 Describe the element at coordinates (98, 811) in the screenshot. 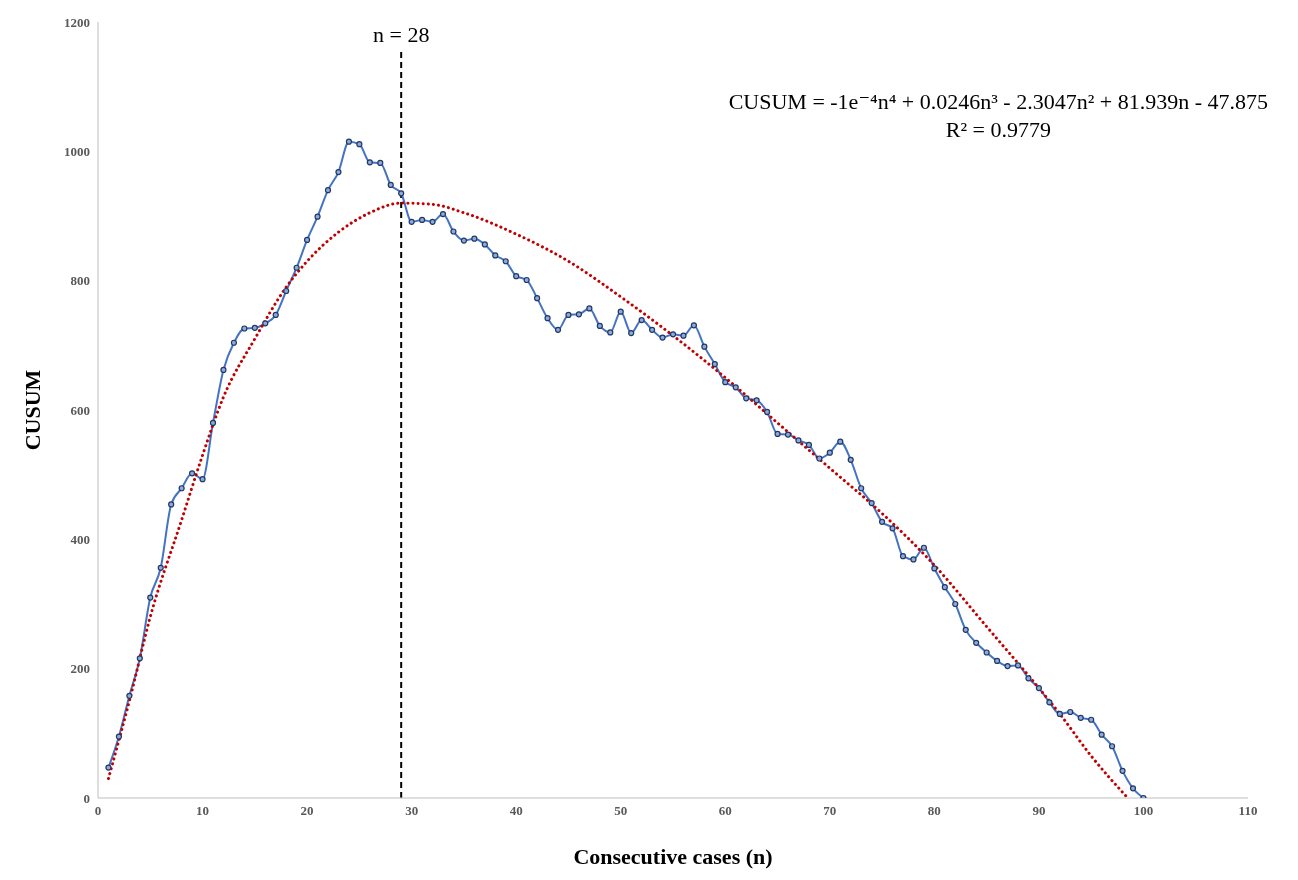

I see `x-tick-label: 0` at that location.